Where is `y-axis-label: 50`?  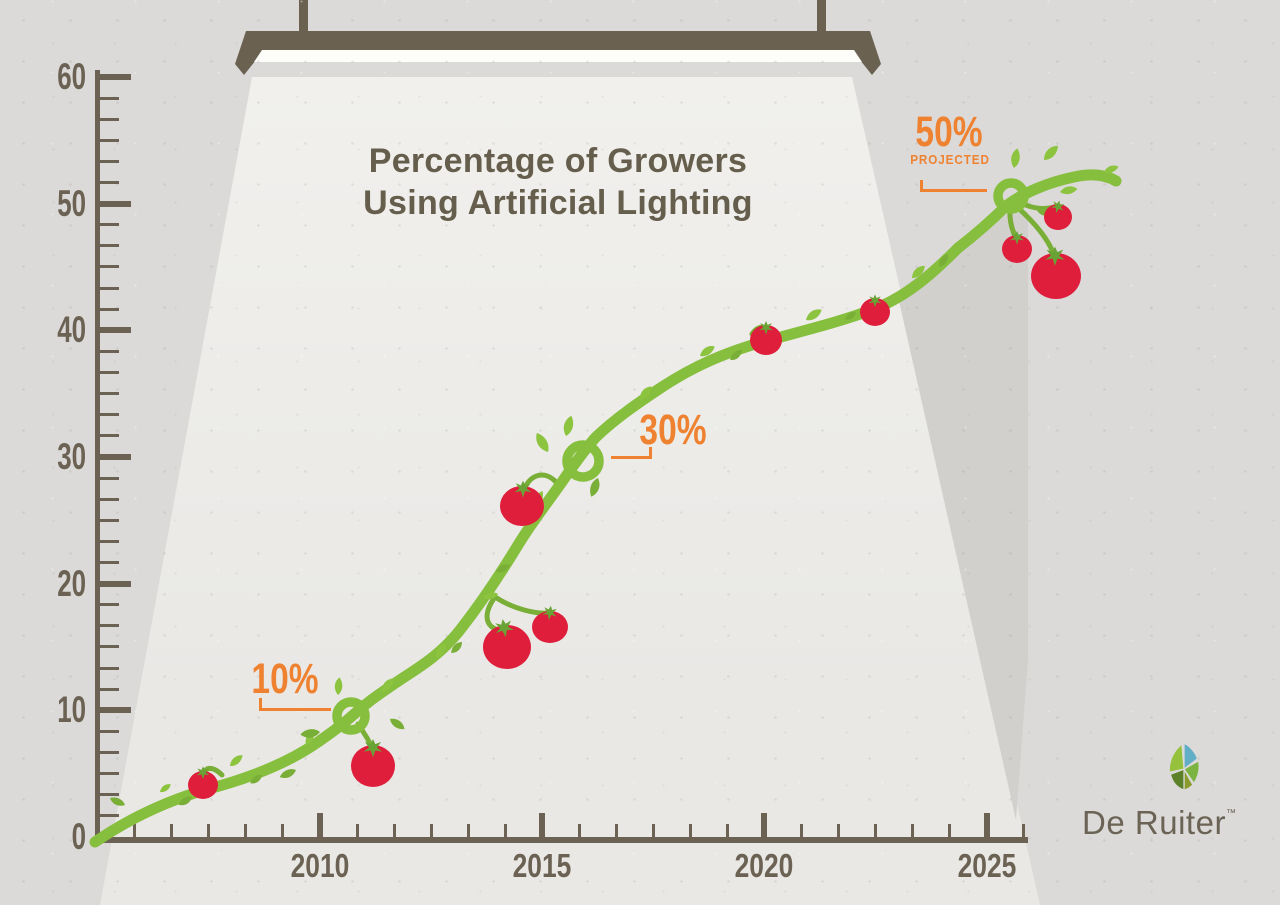
y-axis-label: 50 is located at coordinates (71, 203).